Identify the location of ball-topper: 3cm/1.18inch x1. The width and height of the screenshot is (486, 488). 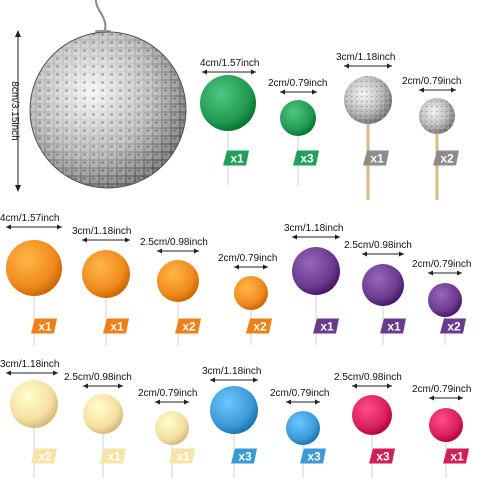
(313, 284).